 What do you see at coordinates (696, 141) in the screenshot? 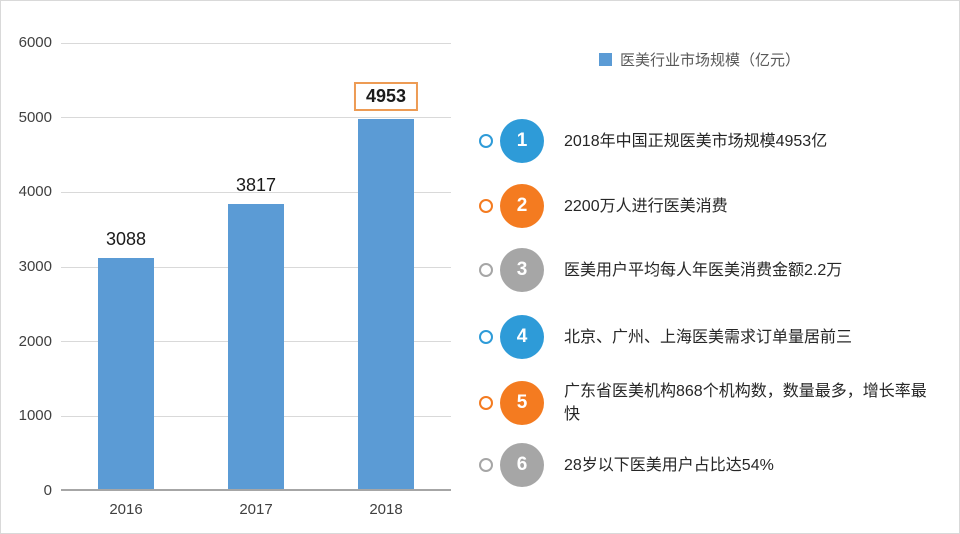
I see `fact-text: 2018年中国正规医美市场规模4953亿` at bounding box center [696, 141].